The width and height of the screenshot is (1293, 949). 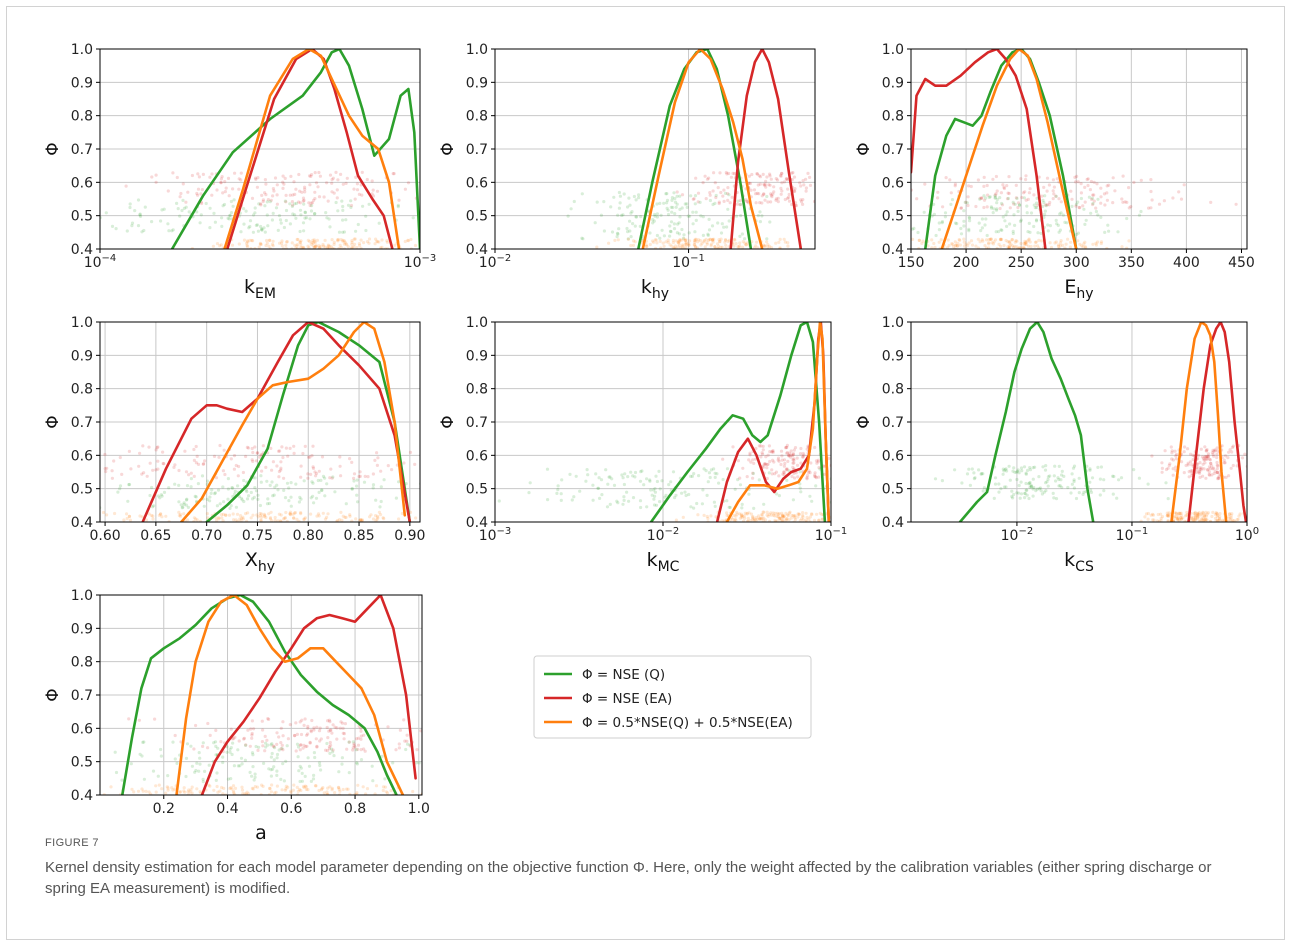 I want to click on x-label-main: E, so click(x=1070, y=287).